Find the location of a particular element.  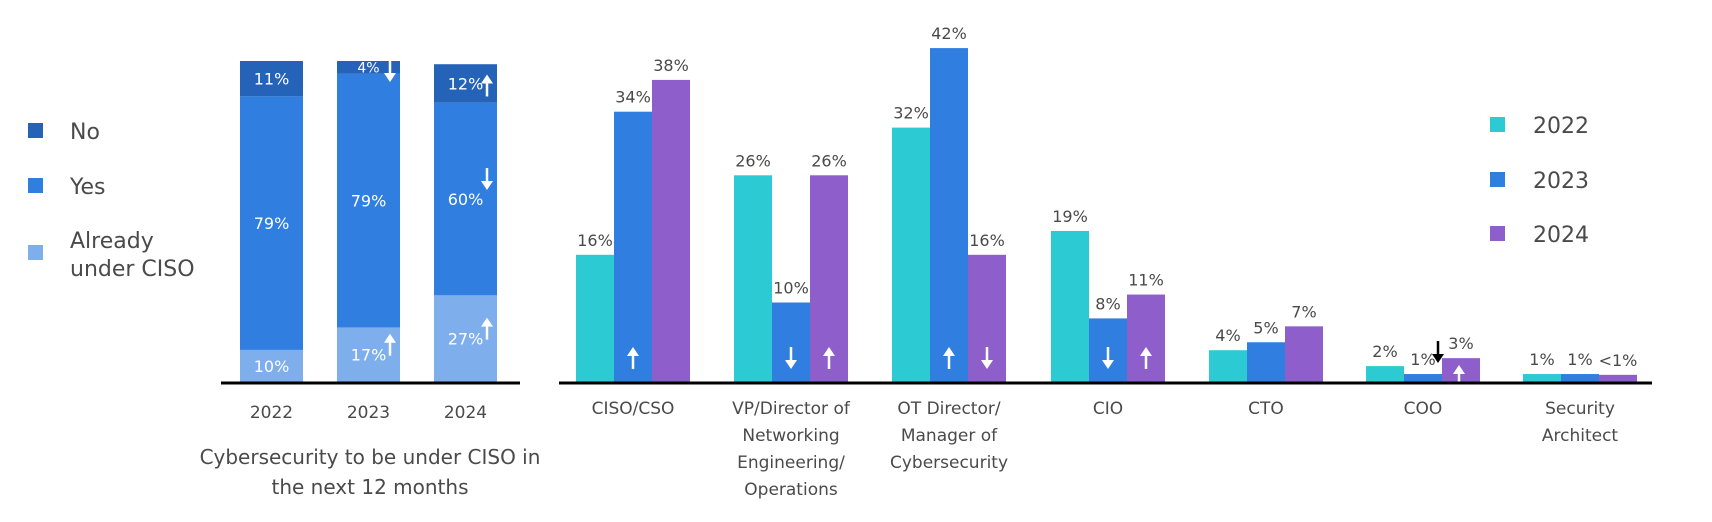

x-tick-label-2022: 2022 is located at coordinates (271, 413).